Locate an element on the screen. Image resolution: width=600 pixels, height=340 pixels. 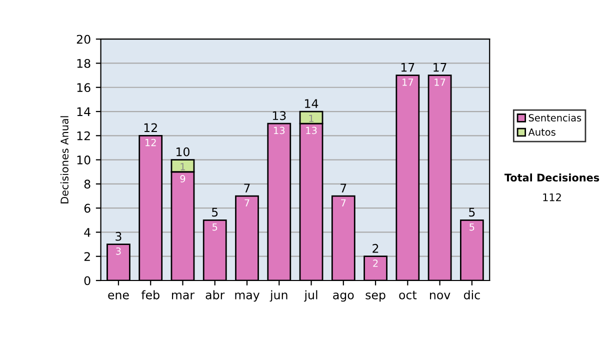
legend-label: Autos is located at coordinates (542, 132).